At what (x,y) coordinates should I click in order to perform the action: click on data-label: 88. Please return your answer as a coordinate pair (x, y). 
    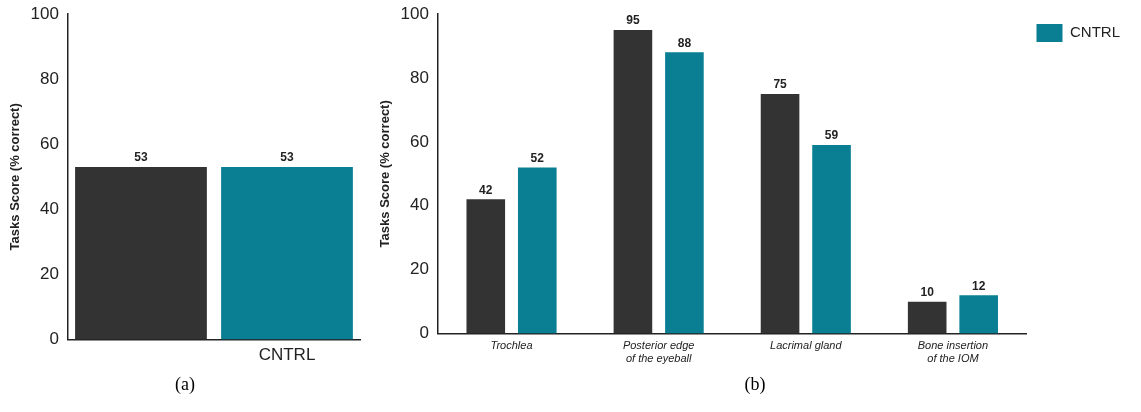
    Looking at the image, I should click on (684, 42).